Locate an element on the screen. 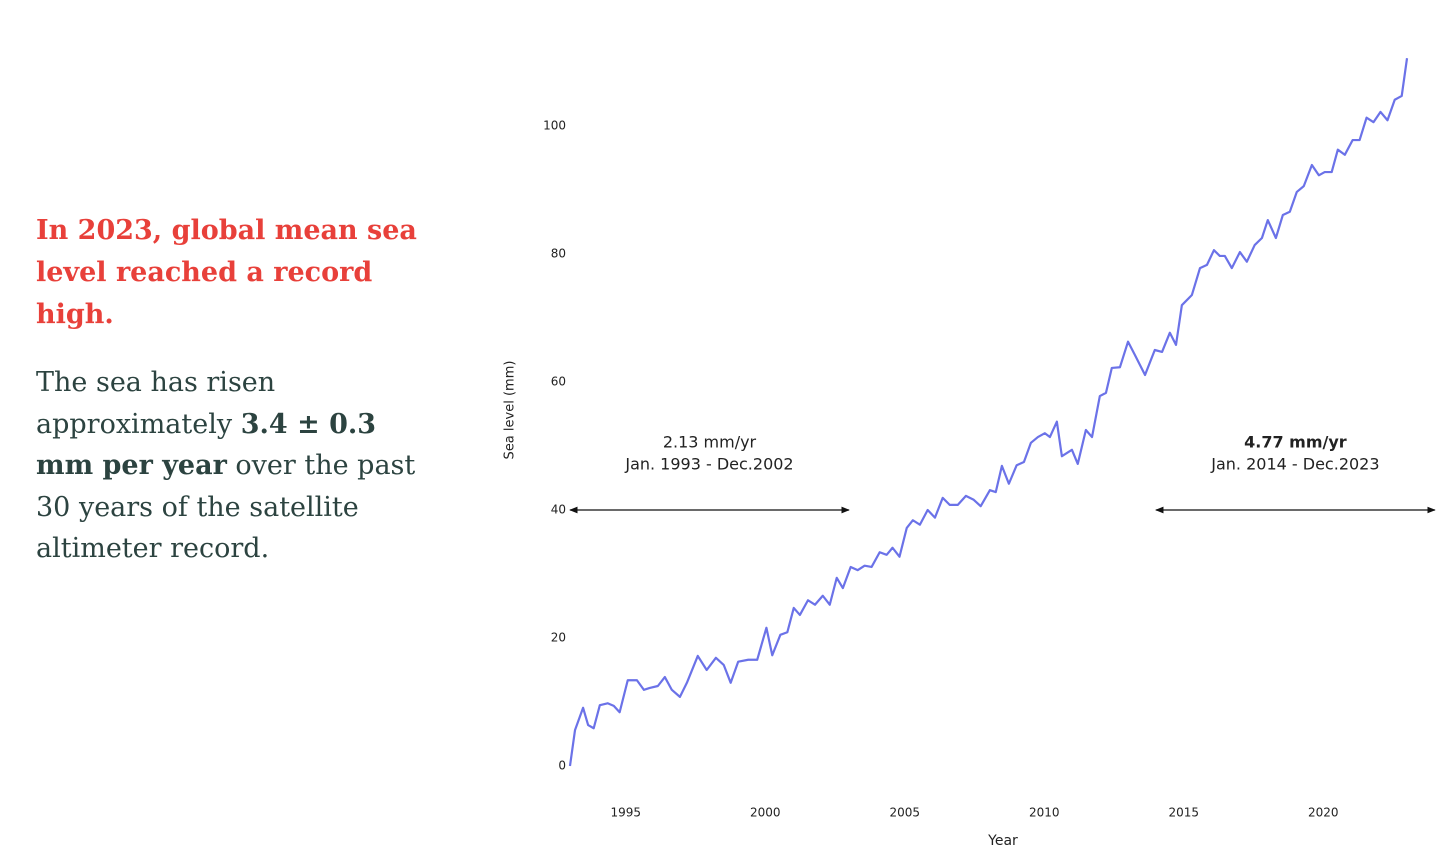 This screenshot has height=855, width=1456. y-tick-label: 100 is located at coordinates (554, 126).